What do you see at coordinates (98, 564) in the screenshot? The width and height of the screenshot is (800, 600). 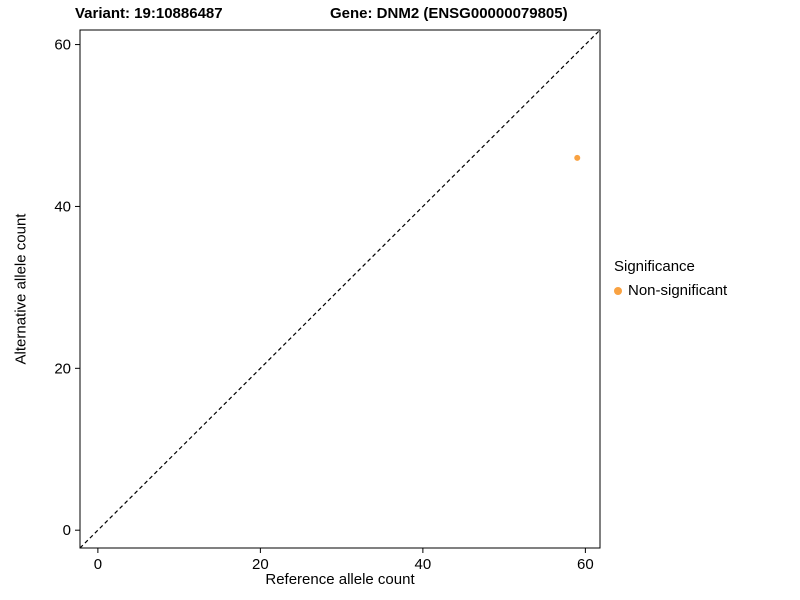 I see `x-tick-label: 0` at bounding box center [98, 564].